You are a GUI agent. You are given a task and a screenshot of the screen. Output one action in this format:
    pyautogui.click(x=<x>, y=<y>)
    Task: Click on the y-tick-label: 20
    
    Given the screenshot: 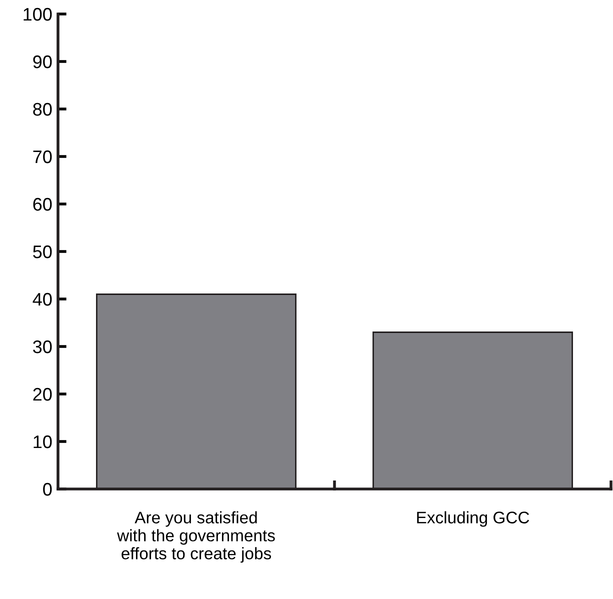 What is the action you would take?
    pyautogui.click(x=42, y=394)
    